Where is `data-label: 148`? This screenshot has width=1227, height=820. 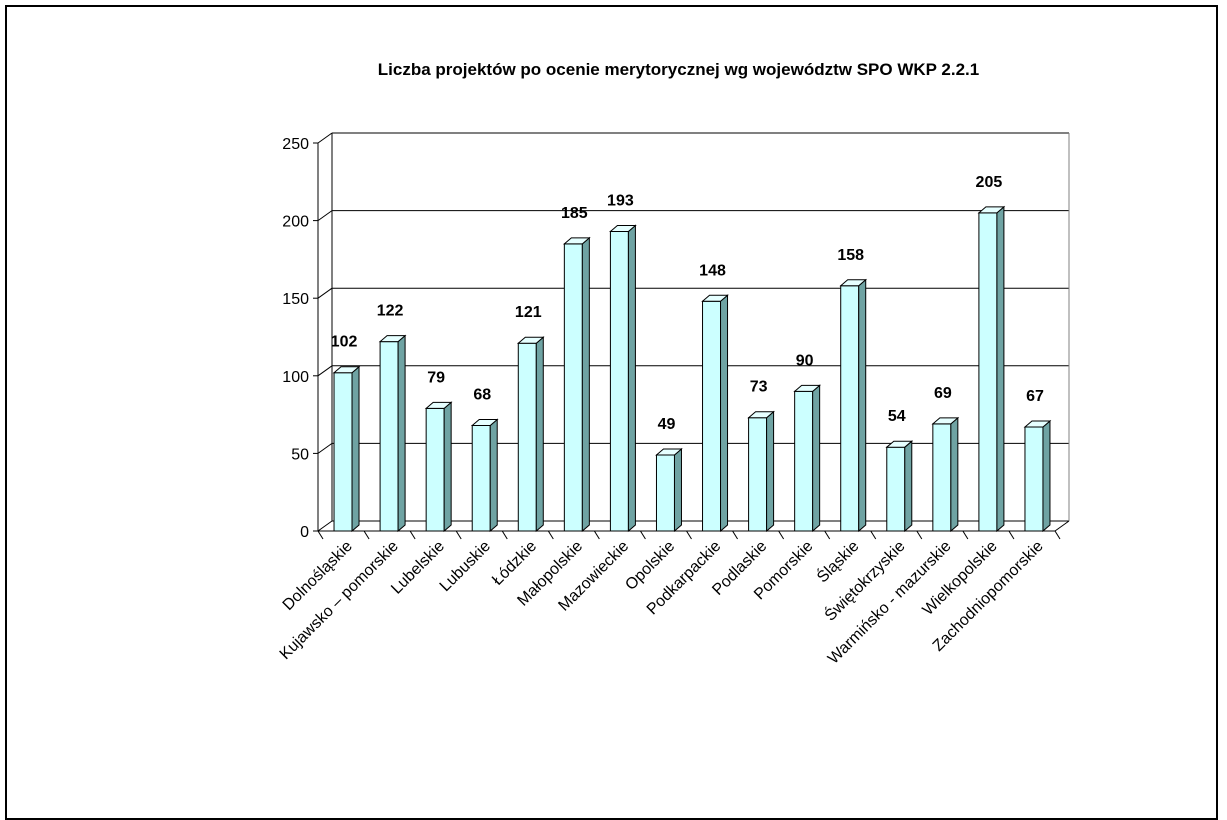
data-label: 148 is located at coordinates (712, 270).